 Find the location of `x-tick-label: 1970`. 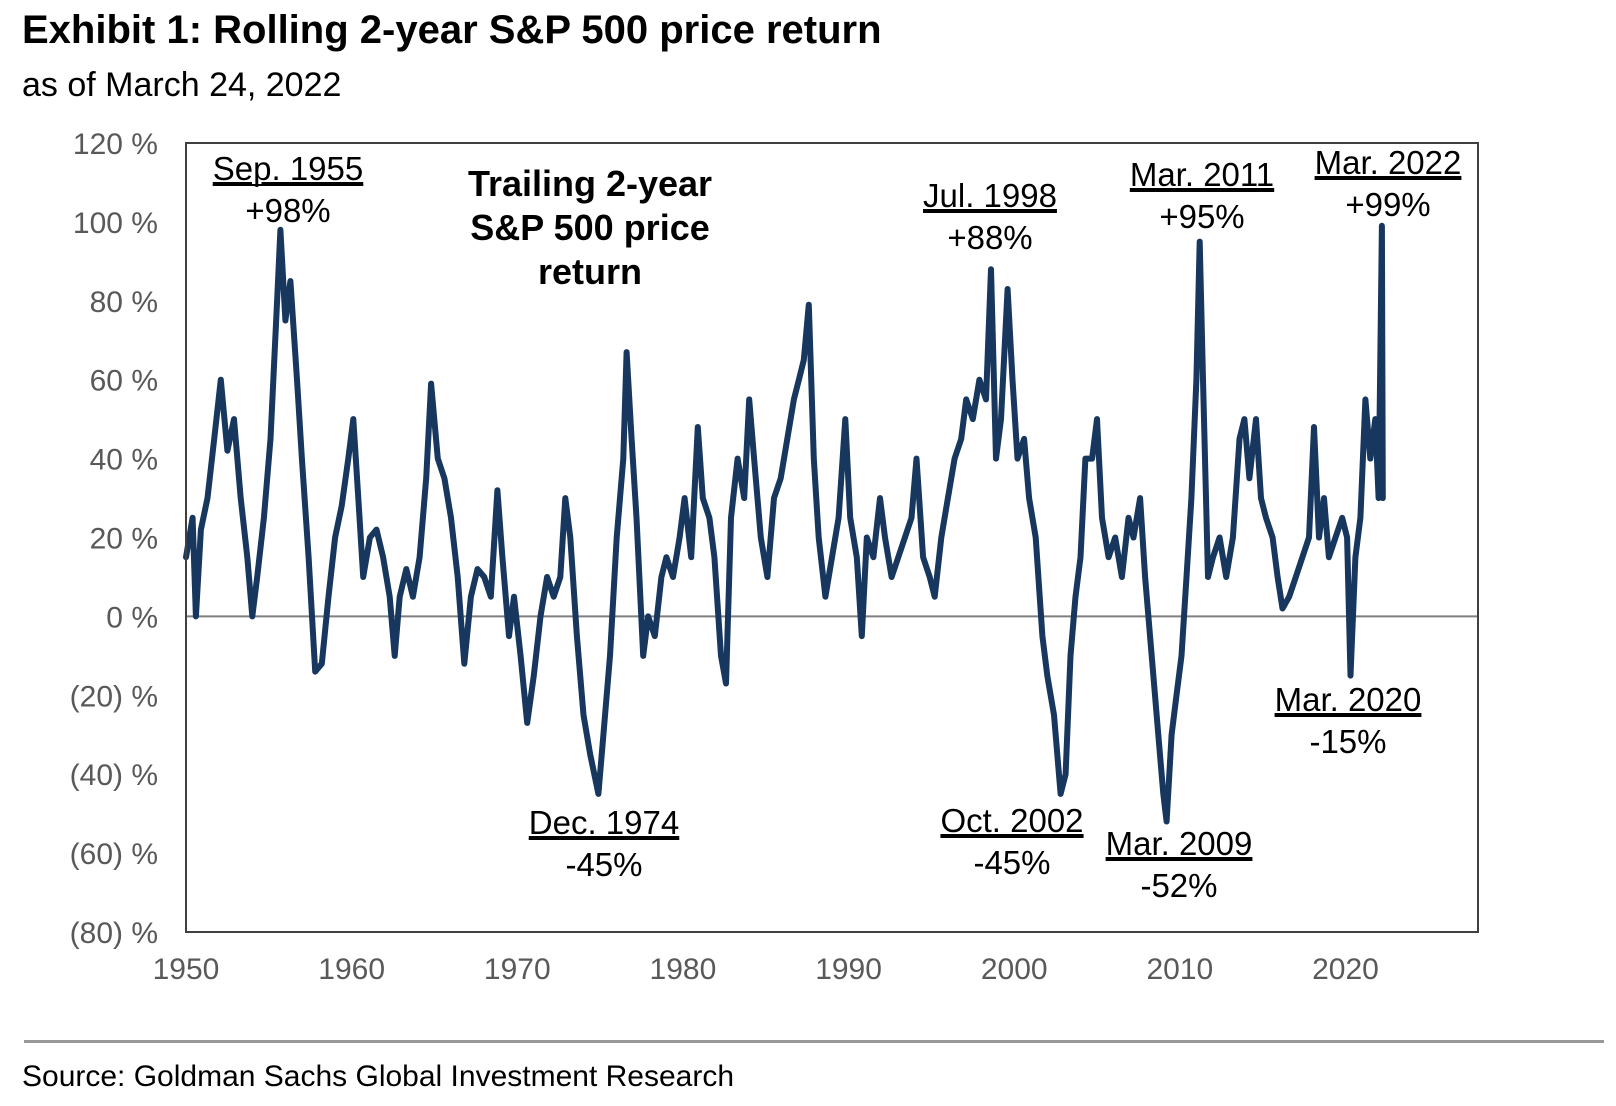

x-tick-label: 1970 is located at coordinates (517, 969).